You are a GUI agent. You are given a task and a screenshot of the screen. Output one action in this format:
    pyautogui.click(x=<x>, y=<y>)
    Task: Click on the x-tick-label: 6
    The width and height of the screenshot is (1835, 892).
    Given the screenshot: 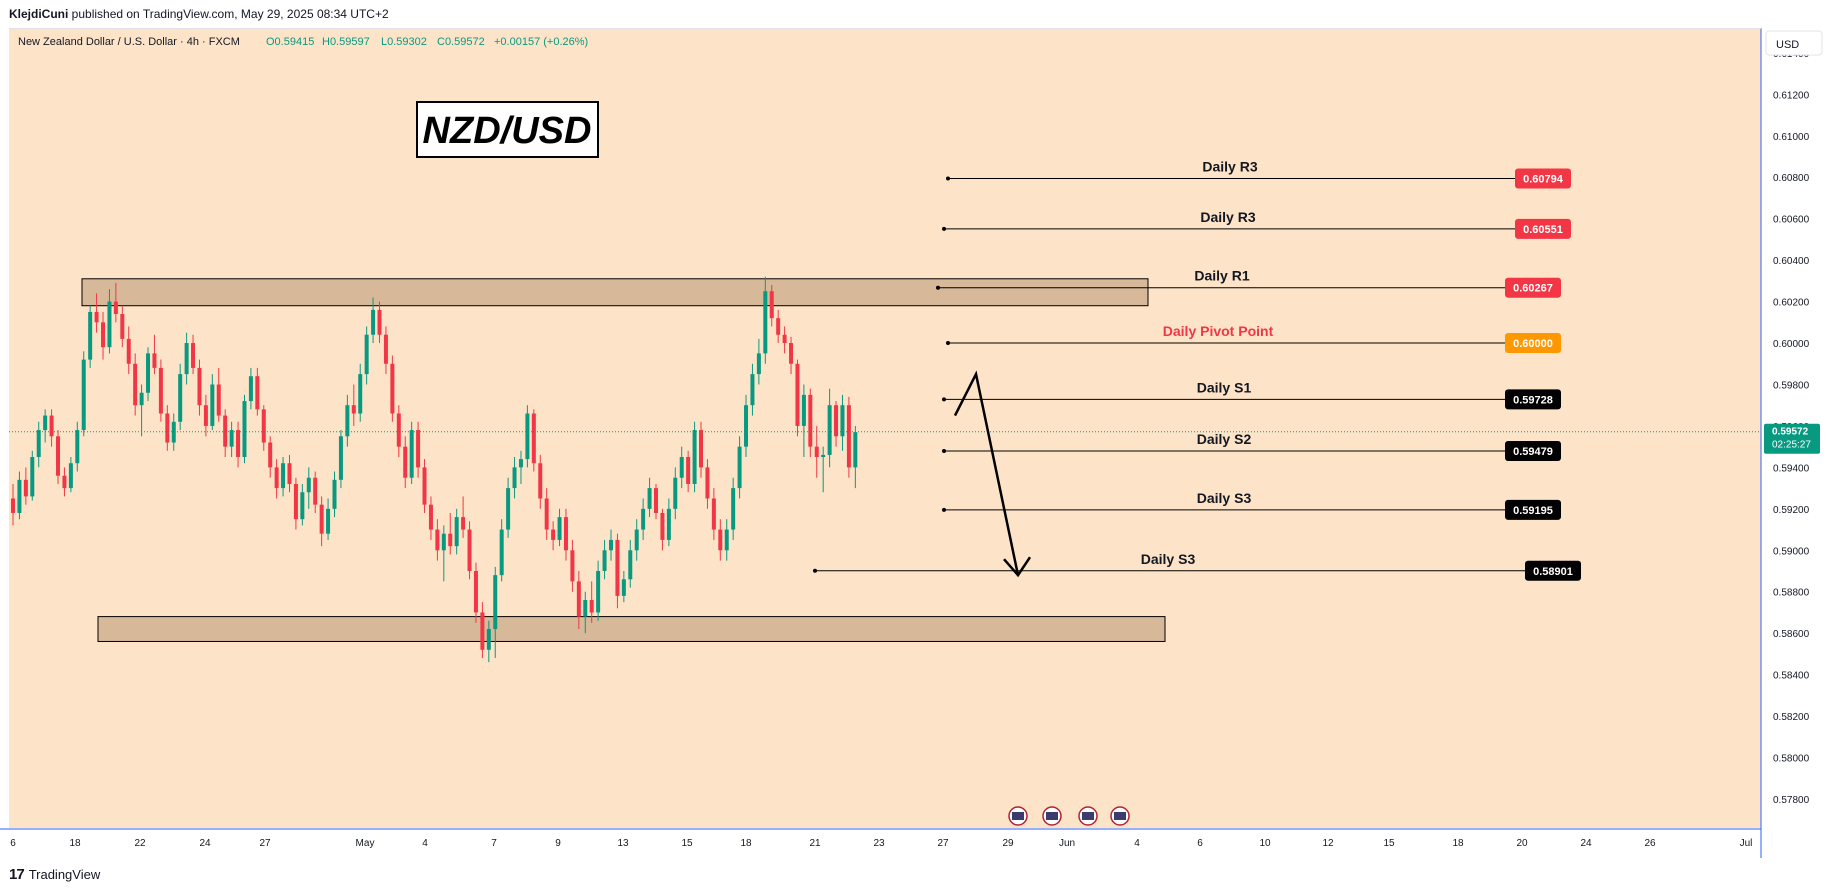 What is the action you would take?
    pyautogui.click(x=1200, y=843)
    